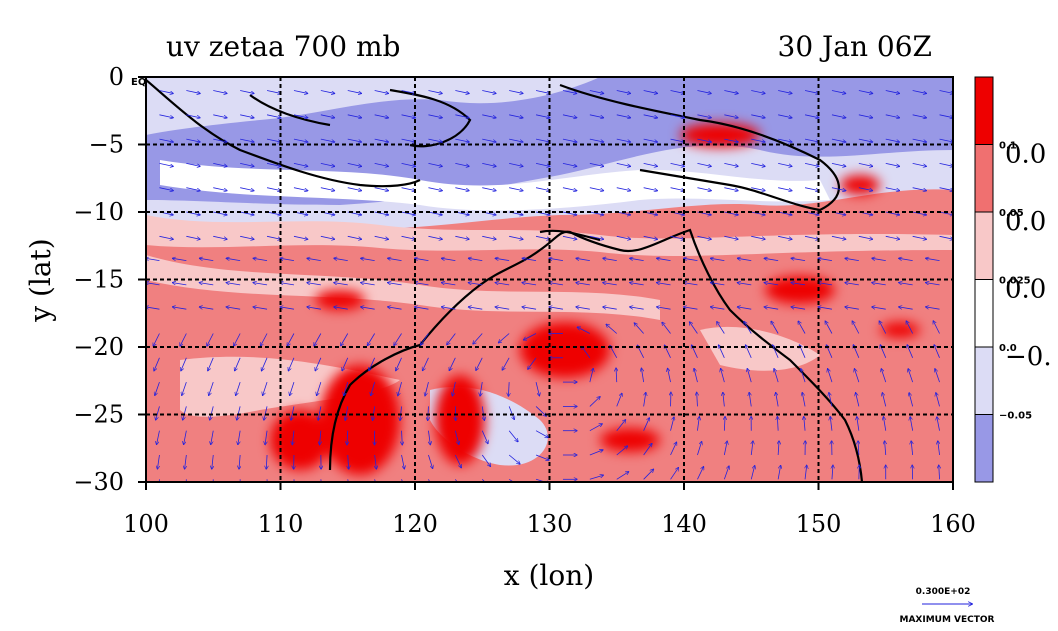 The image size is (1058, 631). Describe the element at coordinates (550, 524) in the screenshot. I see `x-tick-label: 130` at that location.